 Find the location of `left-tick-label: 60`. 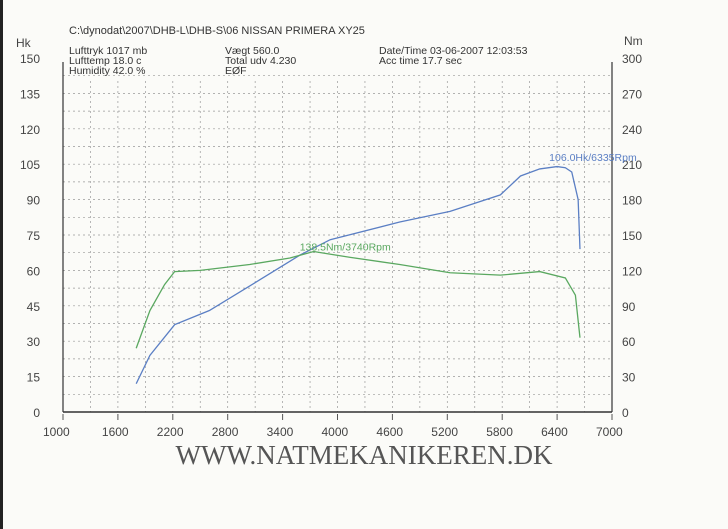

left-tick-label: 60 is located at coordinates (34, 271).